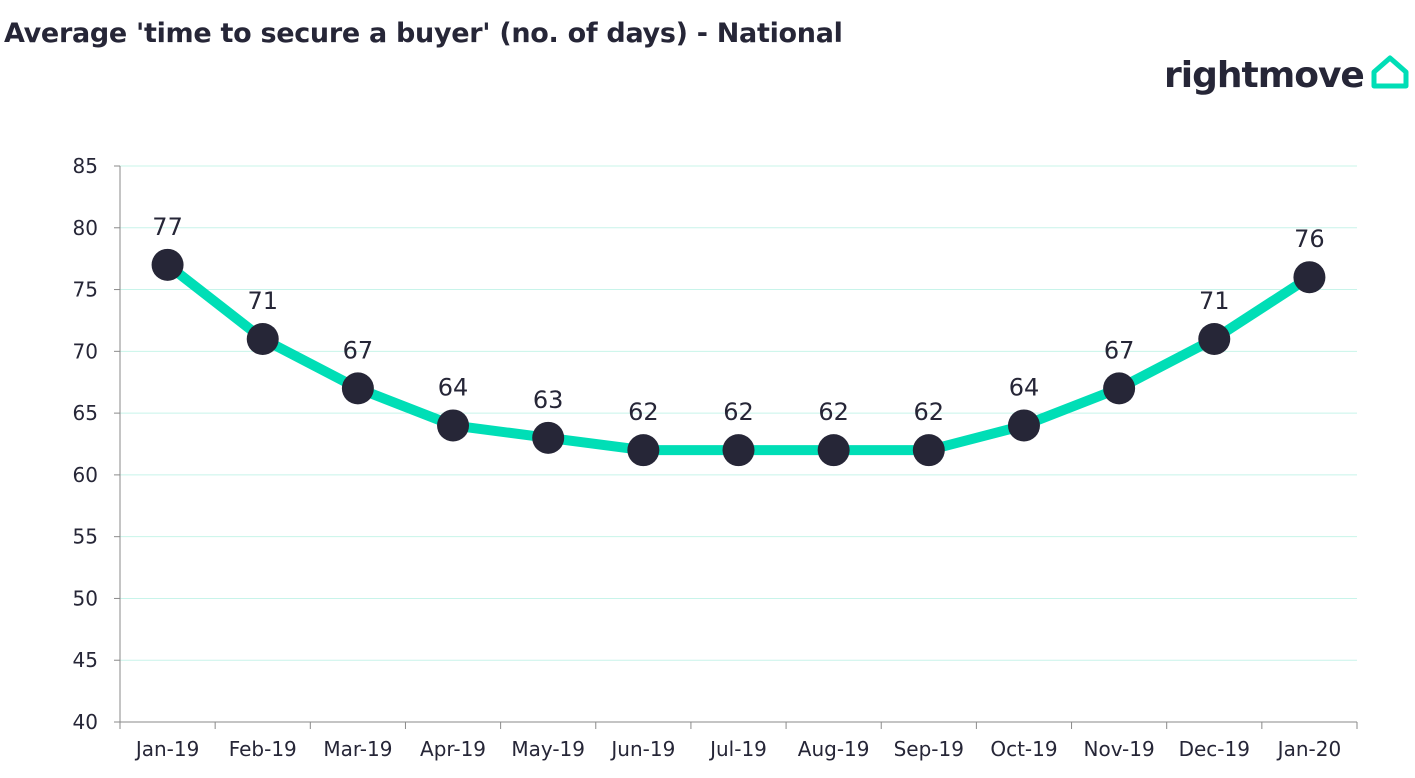 This screenshot has width=1415, height=778. I want to click on rightmove-logo: rightmove, so click(1286, 75).